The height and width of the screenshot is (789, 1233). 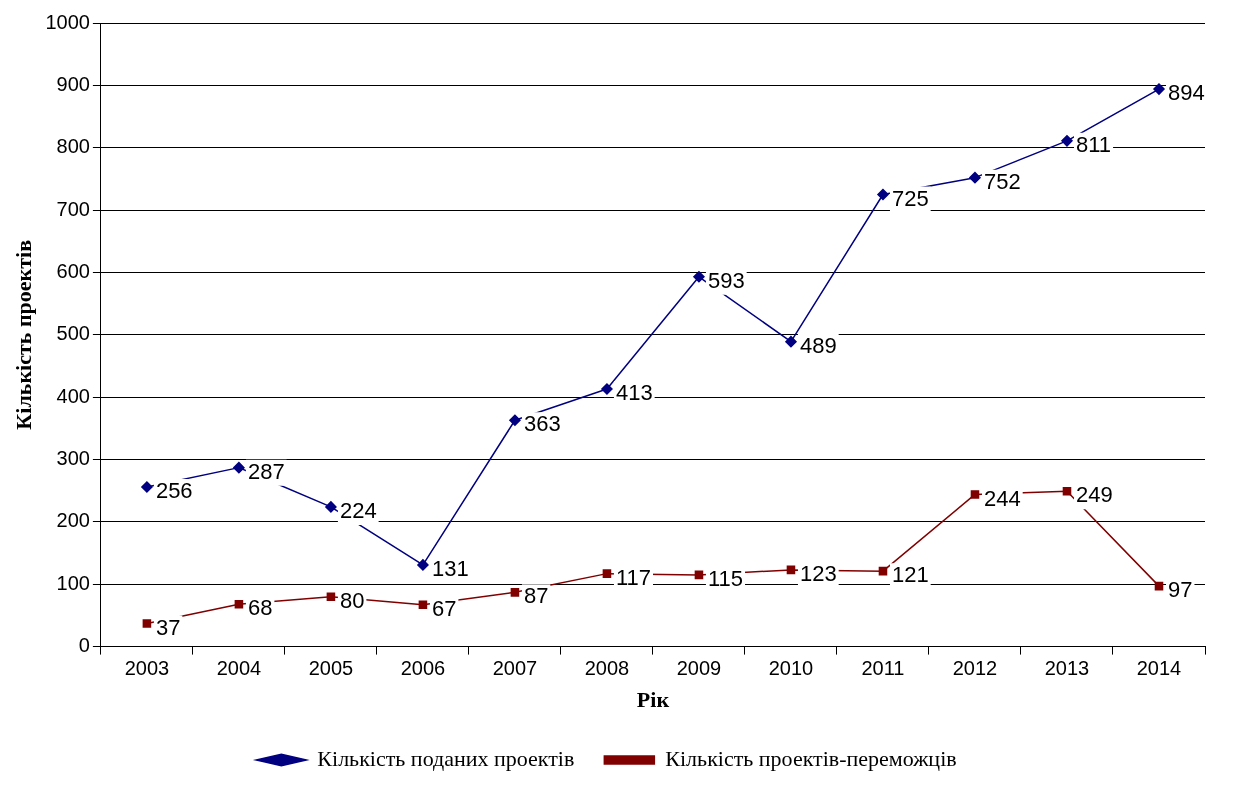 What do you see at coordinates (633, 577) in the screenshot?
I see `data-label: 117` at bounding box center [633, 577].